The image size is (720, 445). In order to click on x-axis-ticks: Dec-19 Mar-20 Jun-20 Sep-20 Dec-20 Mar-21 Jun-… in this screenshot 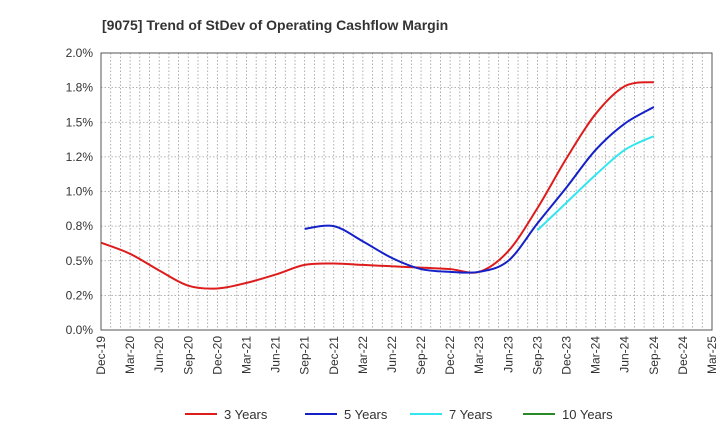, I will do `click(406, 355)`.